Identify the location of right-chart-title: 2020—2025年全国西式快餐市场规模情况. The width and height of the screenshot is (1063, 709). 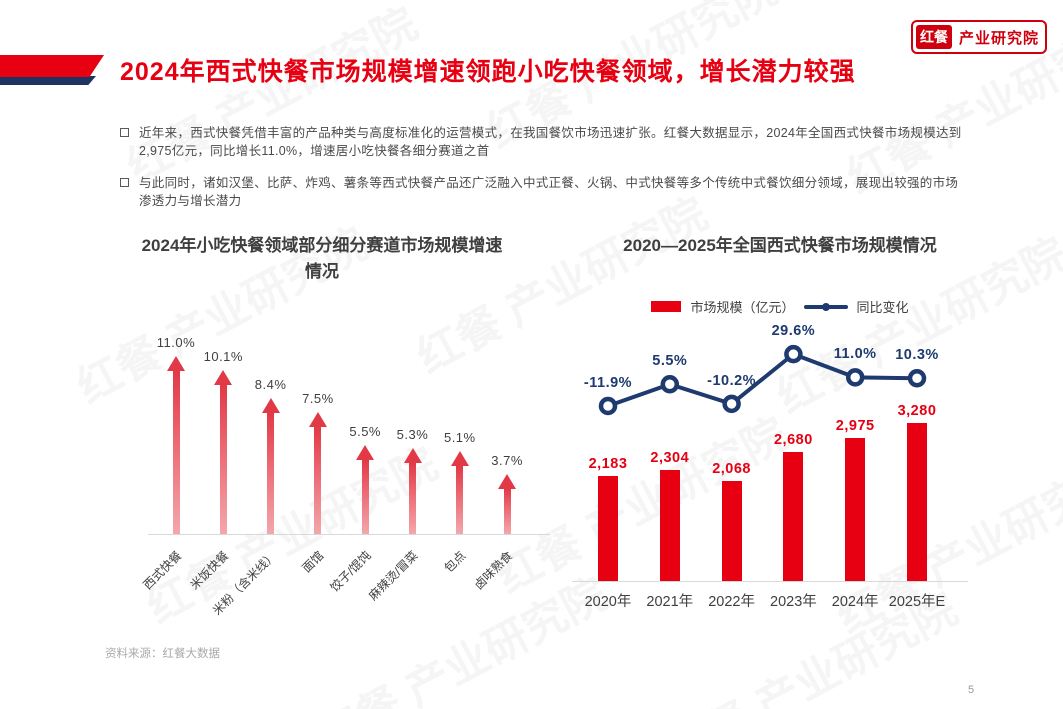
(780, 245).